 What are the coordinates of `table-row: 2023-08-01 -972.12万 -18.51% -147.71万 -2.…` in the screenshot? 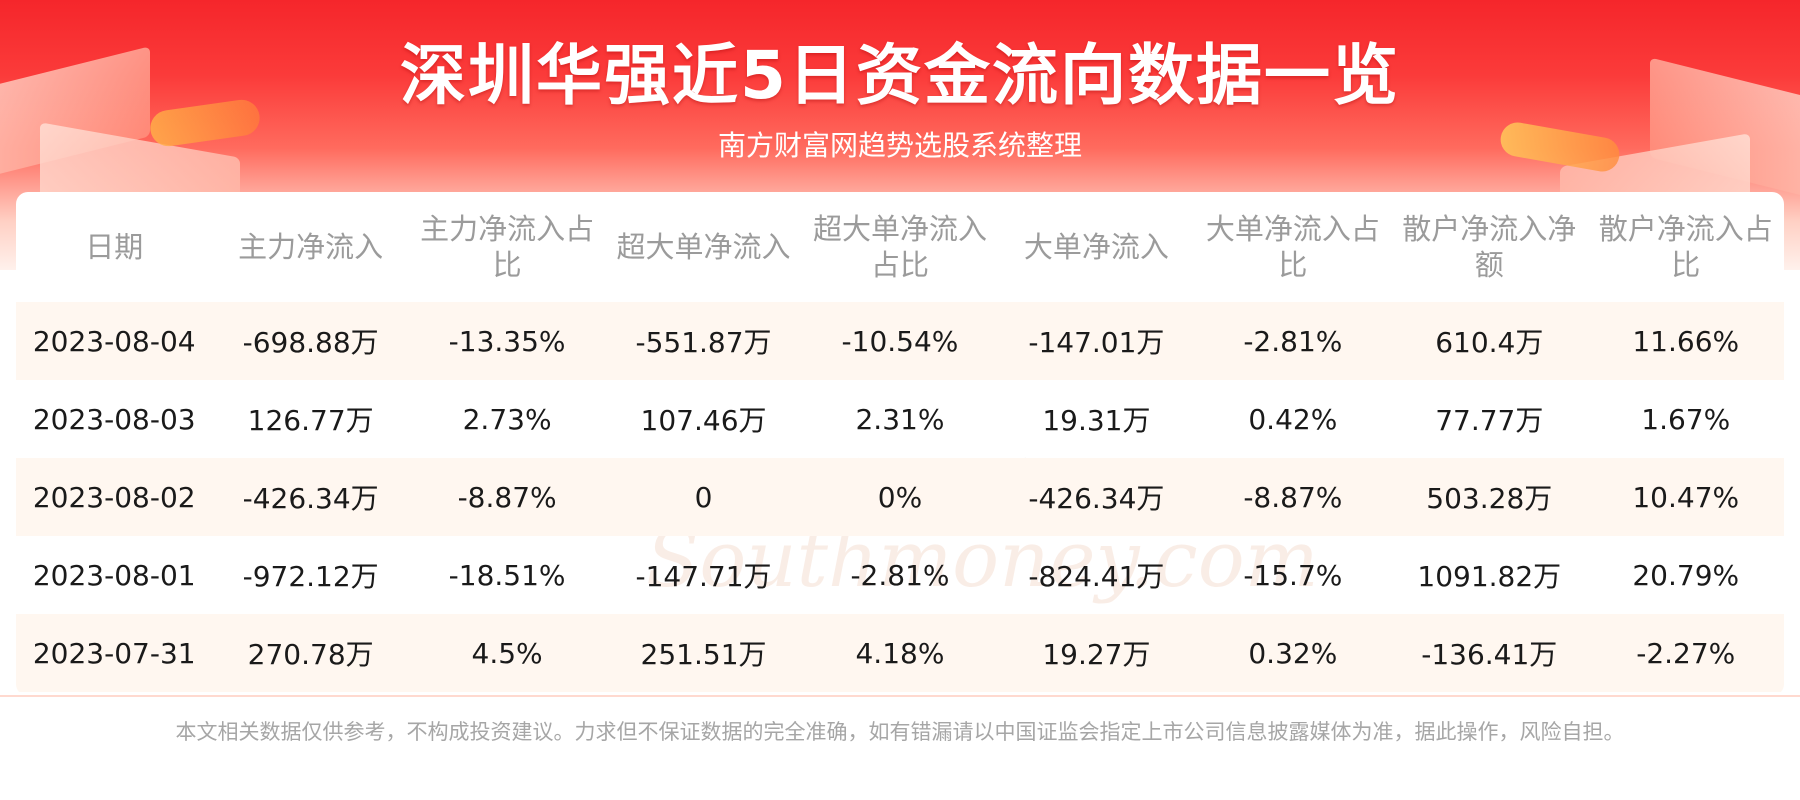 It's located at (900, 575).